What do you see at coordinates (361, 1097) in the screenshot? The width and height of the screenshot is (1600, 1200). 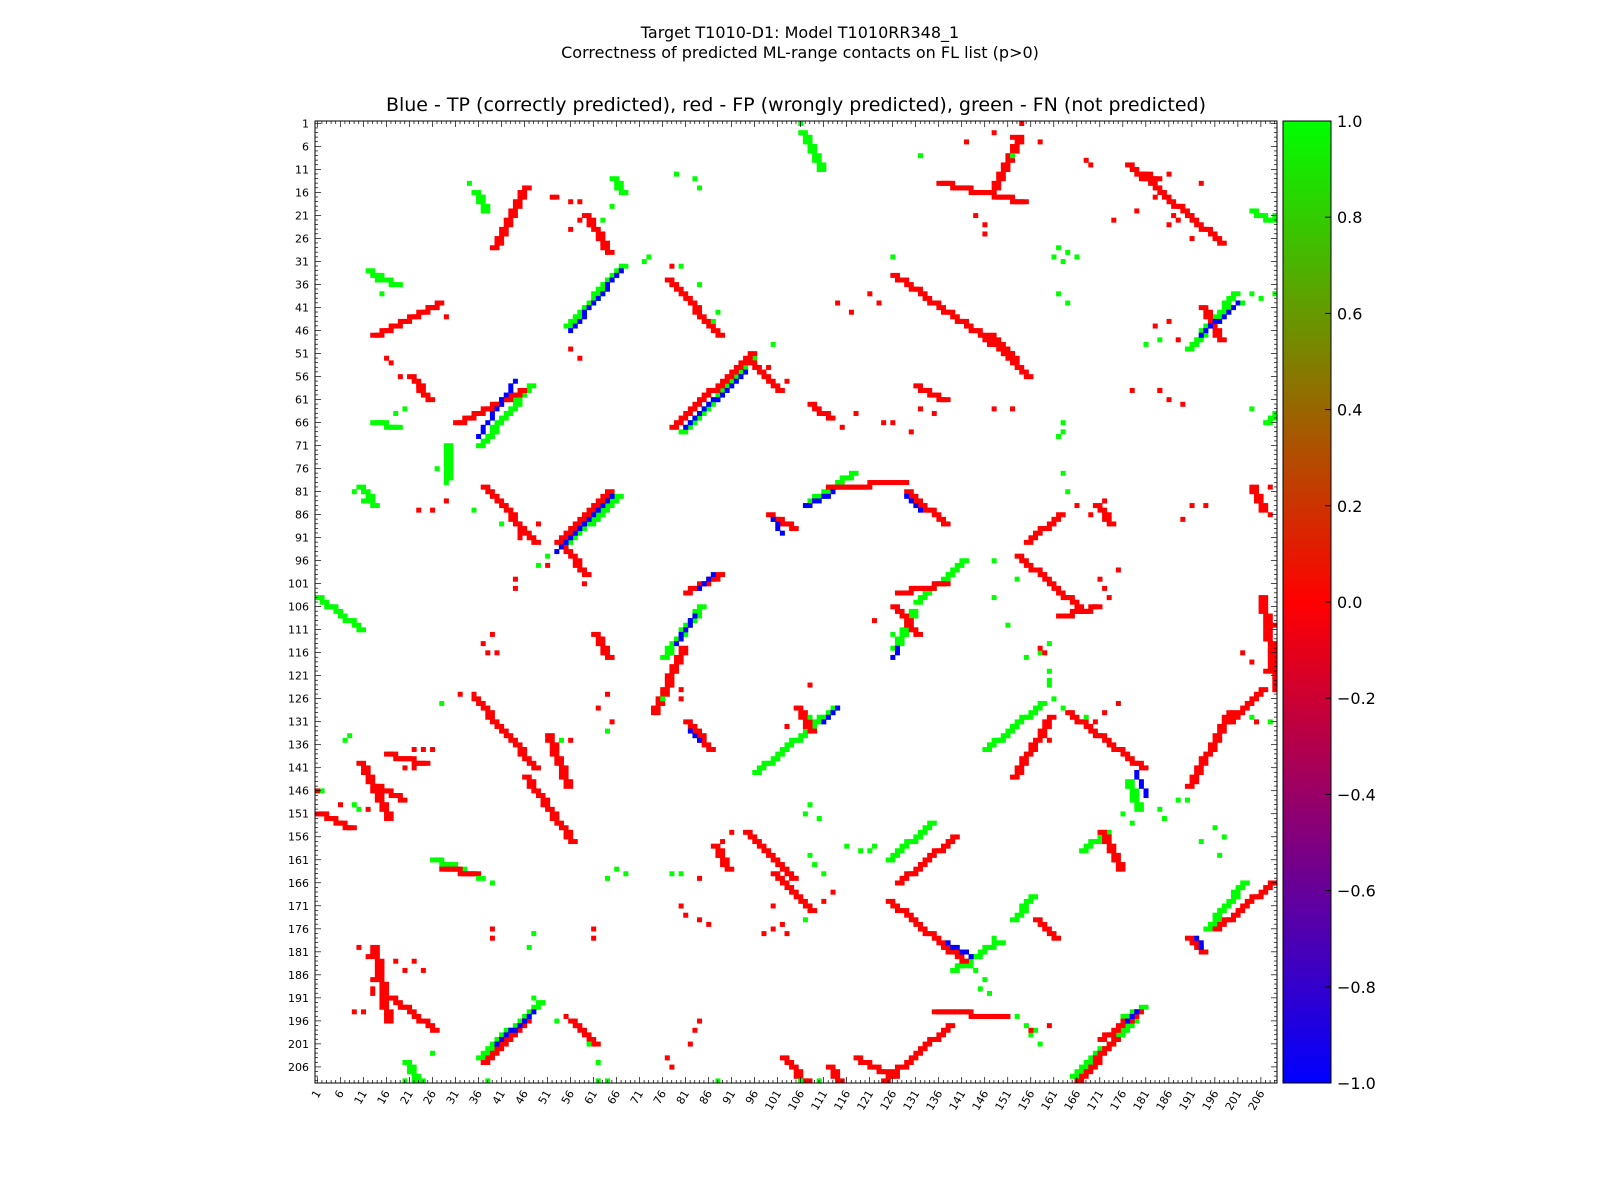 I see `x-tick-label: 11` at bounding box center [361, 1097].